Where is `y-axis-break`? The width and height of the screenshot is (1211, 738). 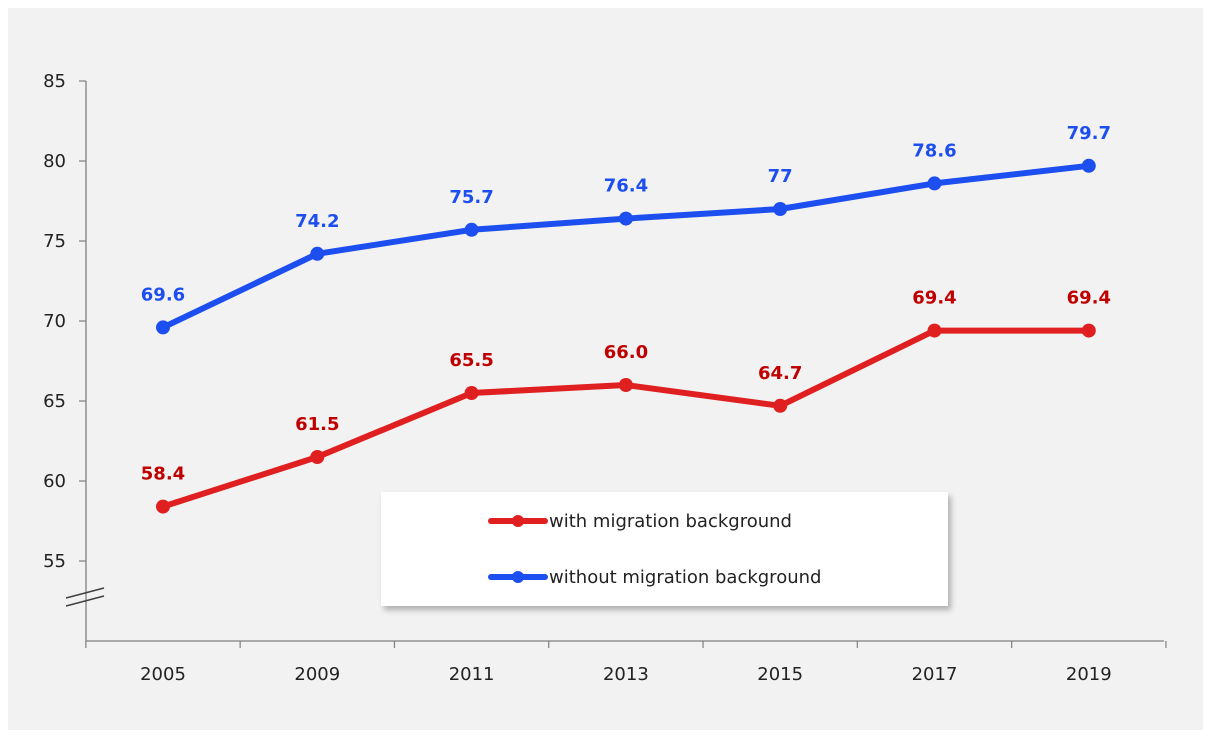
y-axis-break is located at coordinates (85, 597).